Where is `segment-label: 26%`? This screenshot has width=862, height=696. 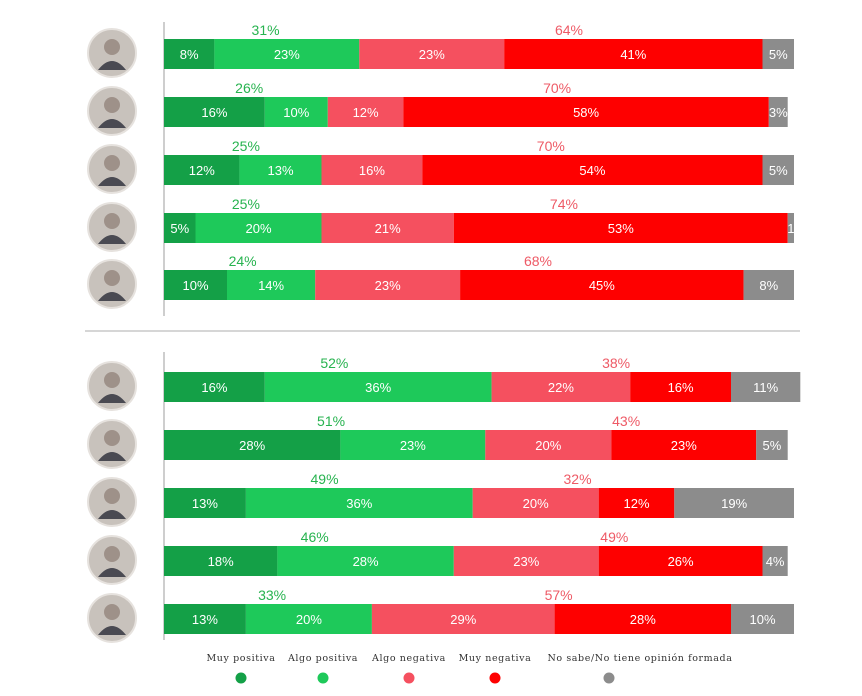
segment-label: 26% is located at coordinates (681, 561).